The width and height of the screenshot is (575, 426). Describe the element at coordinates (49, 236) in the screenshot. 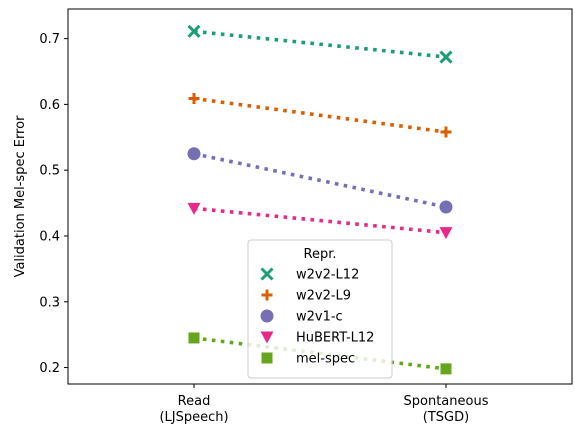

I see `y-tick-label-2: 0.4` at that location.